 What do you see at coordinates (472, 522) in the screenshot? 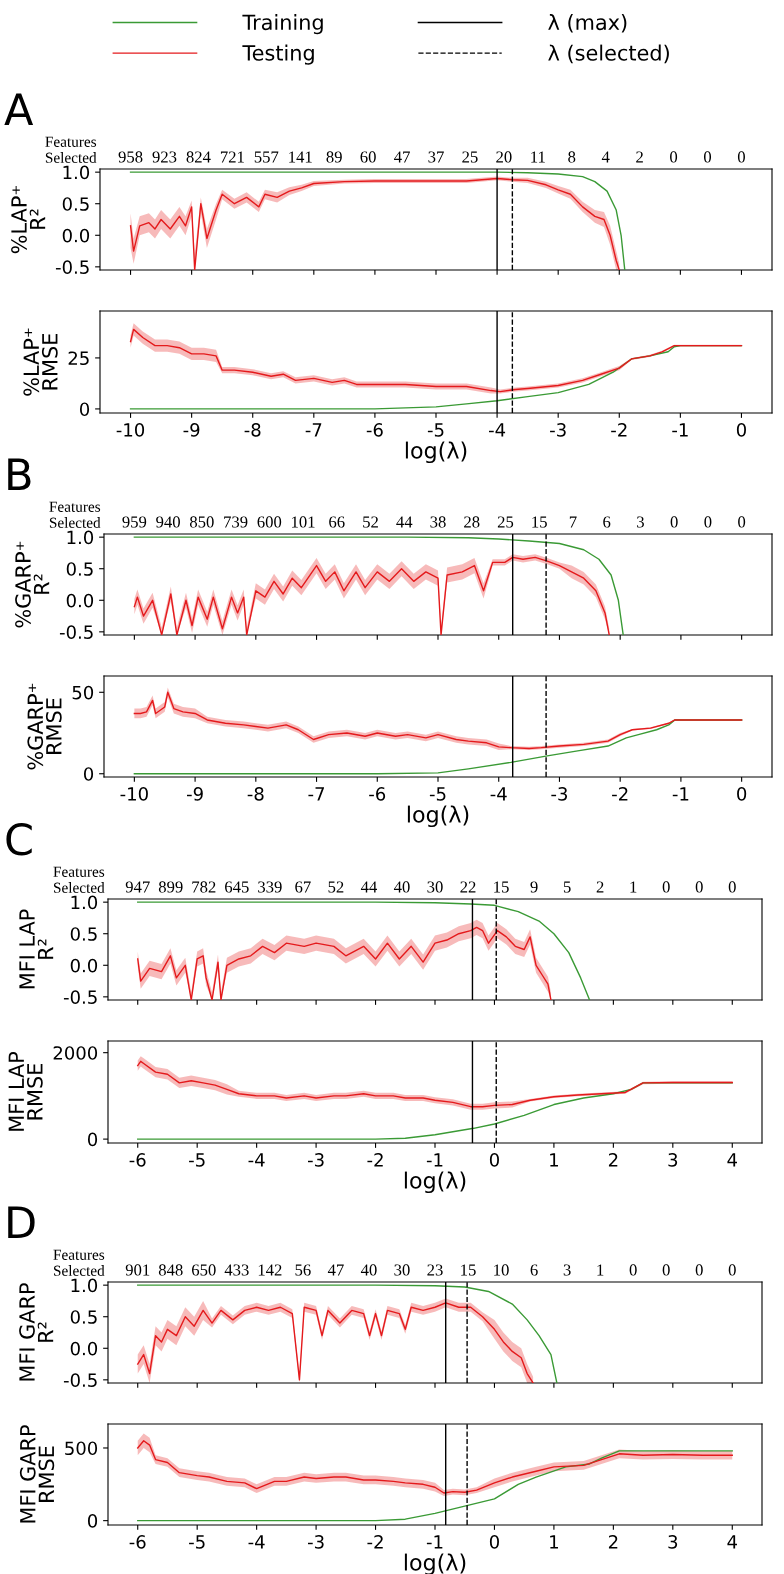
I see `text: 28` at bounding box center [472, 522].